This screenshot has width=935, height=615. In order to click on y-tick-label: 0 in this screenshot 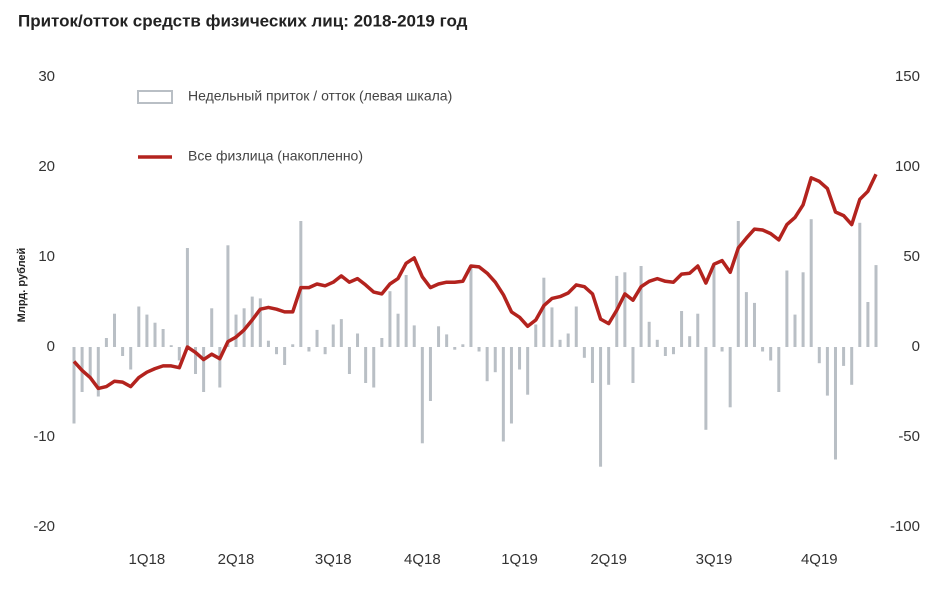, I will do `click(51, 346)`.